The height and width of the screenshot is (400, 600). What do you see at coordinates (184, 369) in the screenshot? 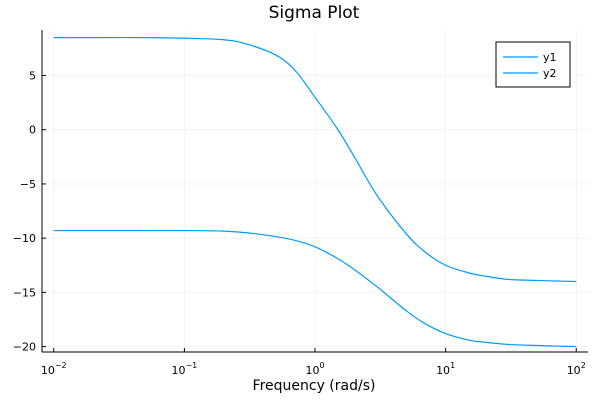
I see `x-tick-label-1: 10⁻¹` at bounding box center [184, 369].